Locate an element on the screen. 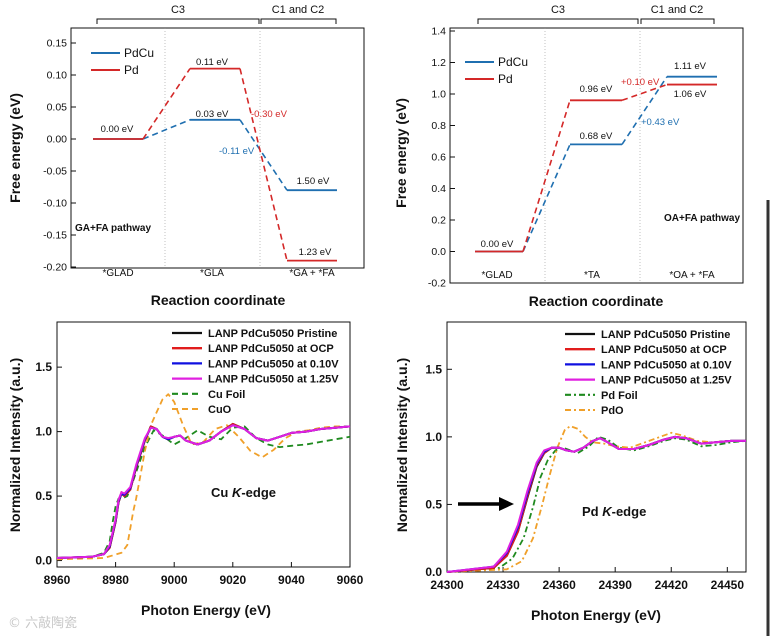  y-axis: 0.15 0.10 0.05 0.00 -0.05 -0.10 -0.15 -0.20 is located at coordinates (59, 156).